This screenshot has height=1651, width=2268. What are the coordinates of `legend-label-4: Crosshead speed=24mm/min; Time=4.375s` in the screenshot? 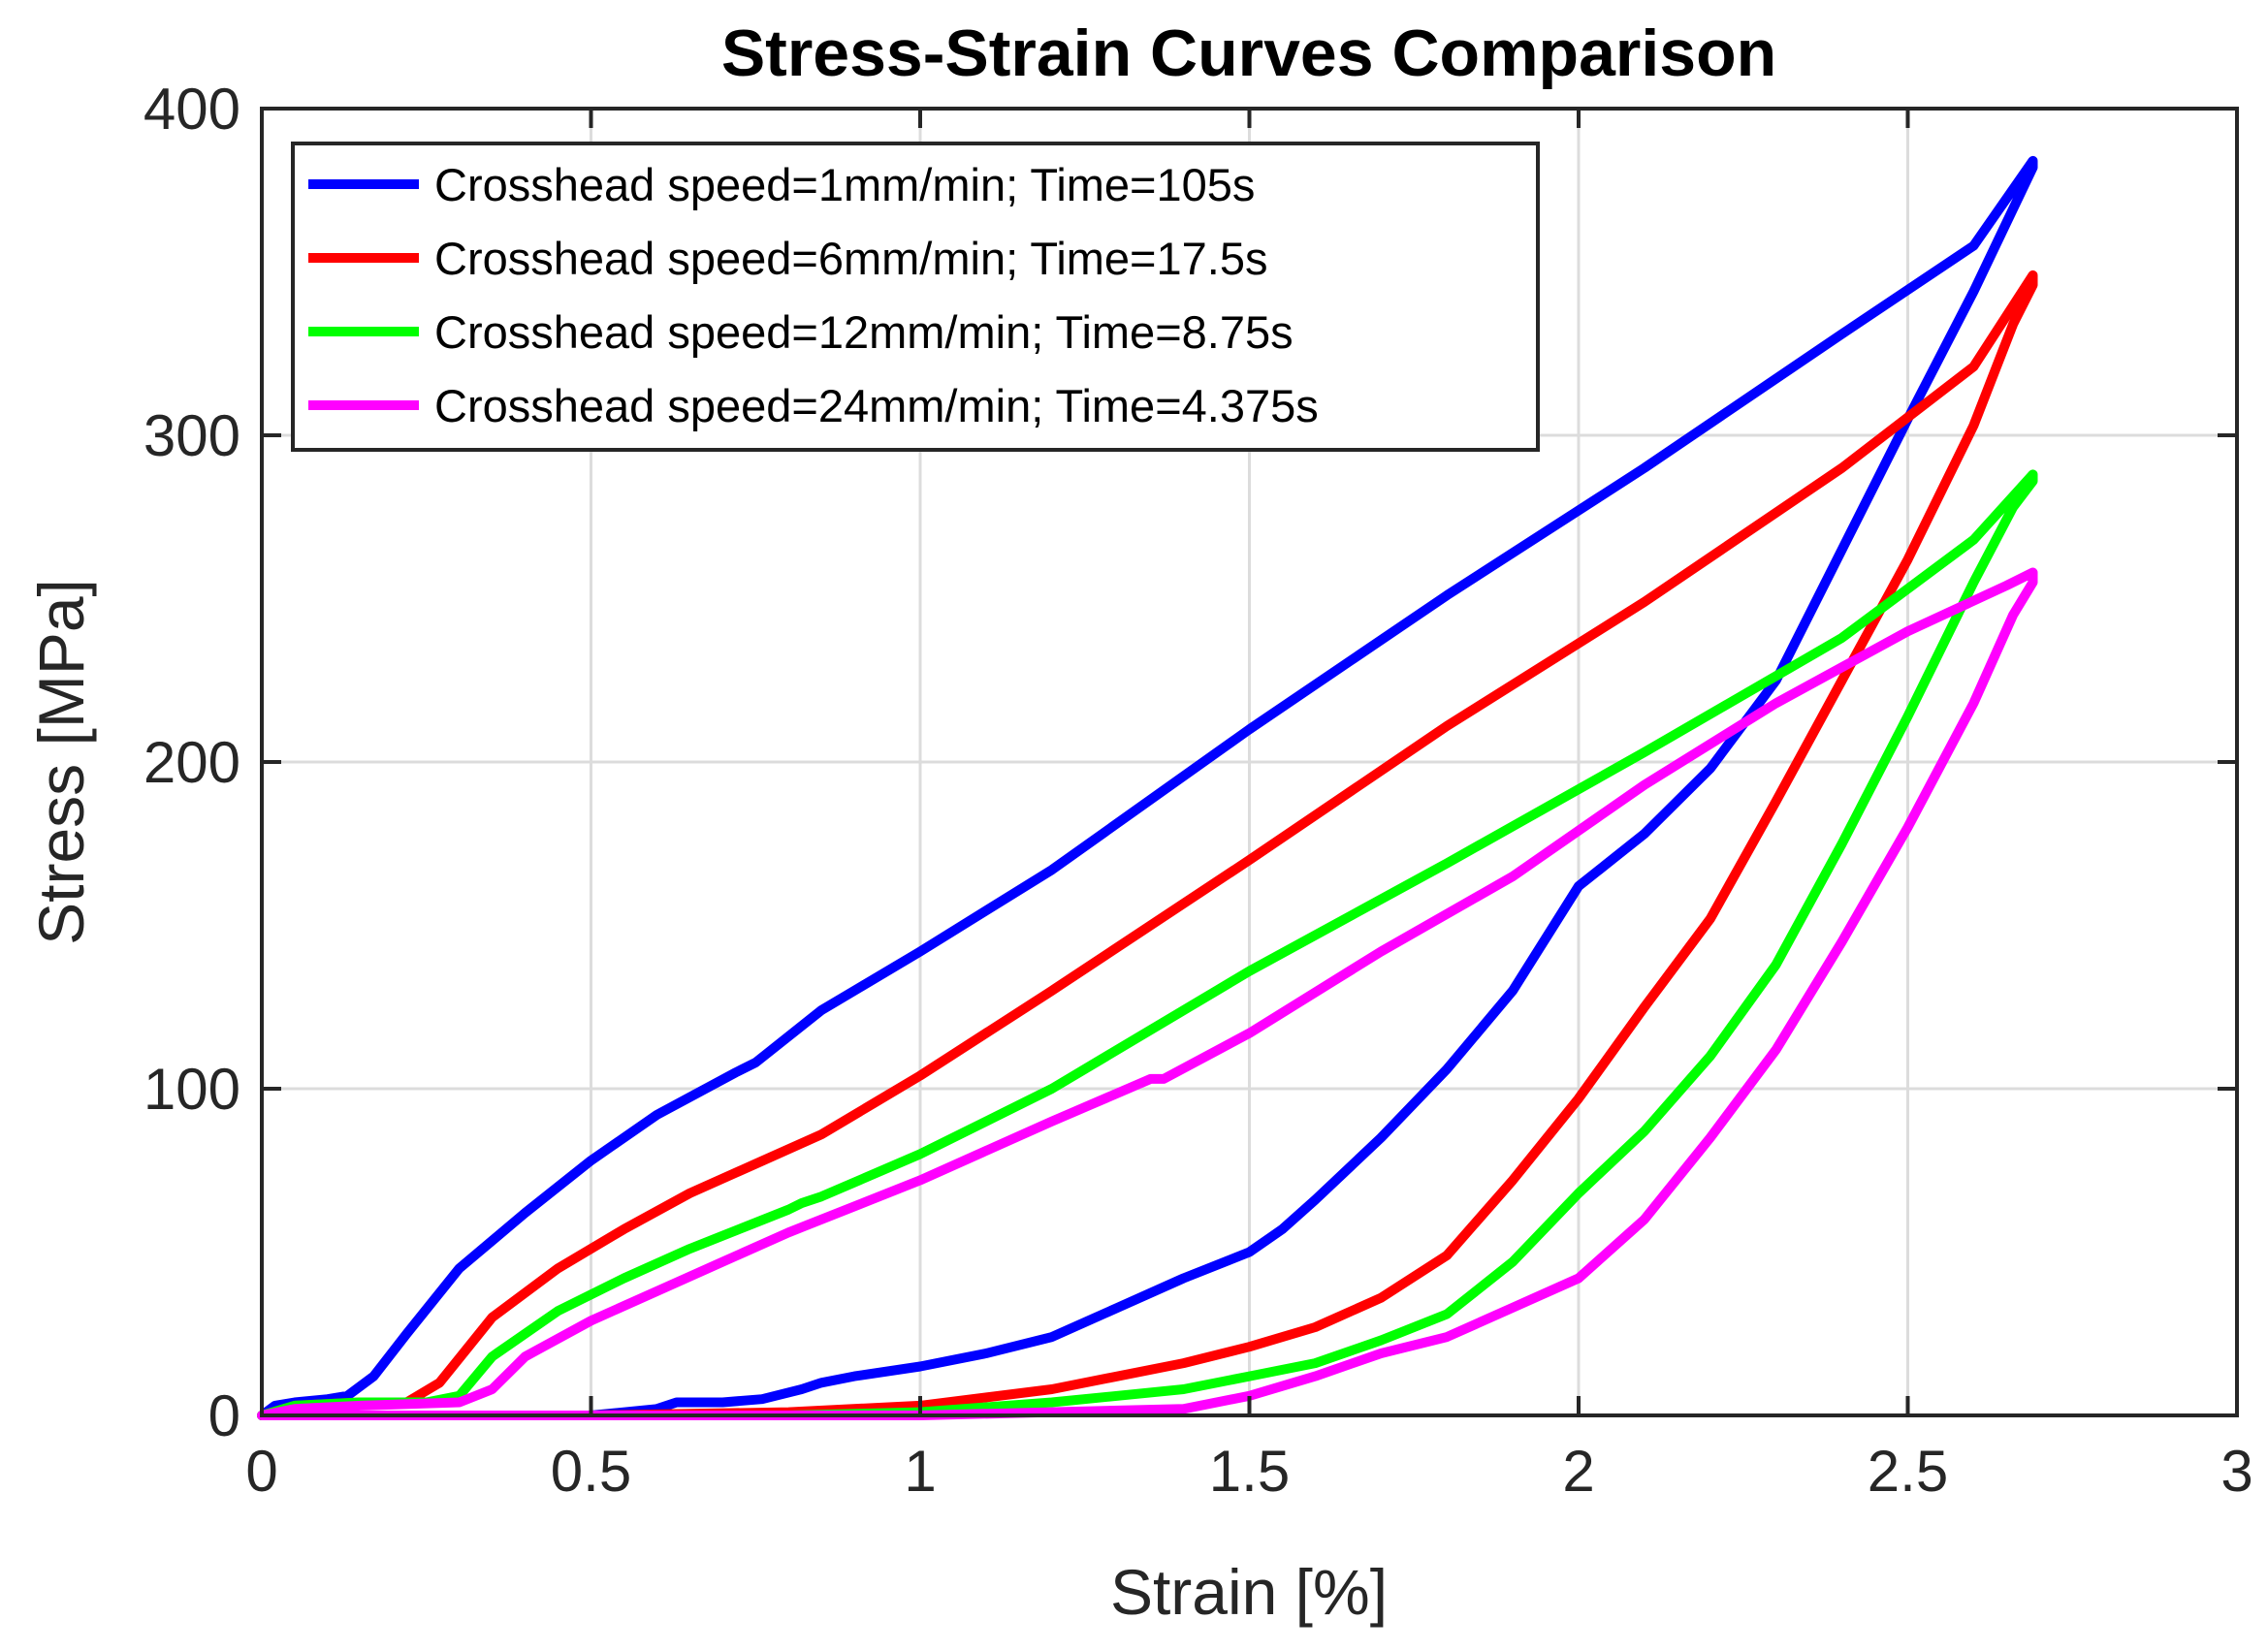 It's located at (876, 405).